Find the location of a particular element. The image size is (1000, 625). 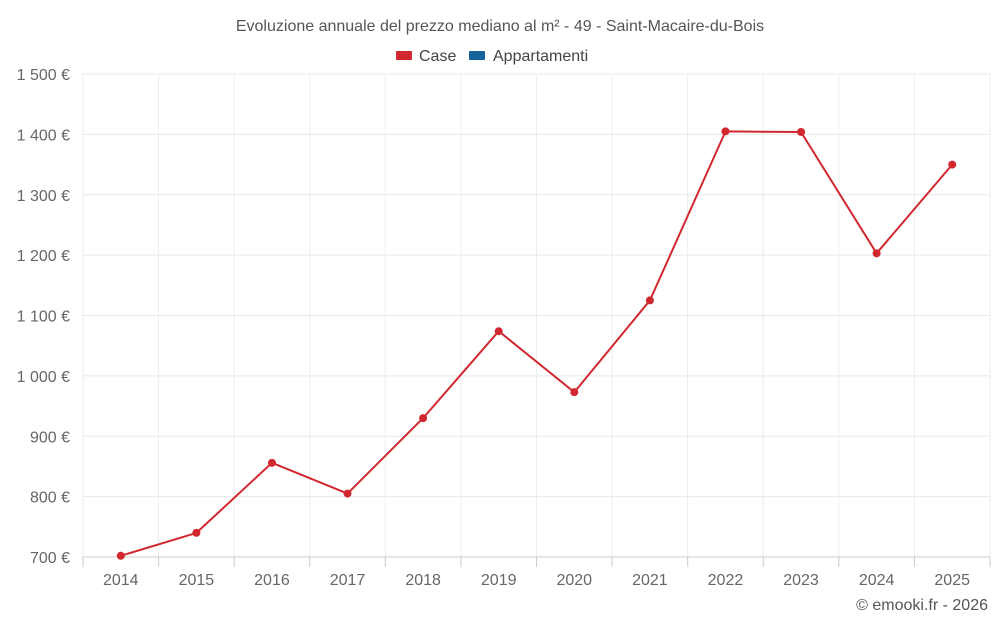

data-point-case-2017 is located at coordinates (347, 493).